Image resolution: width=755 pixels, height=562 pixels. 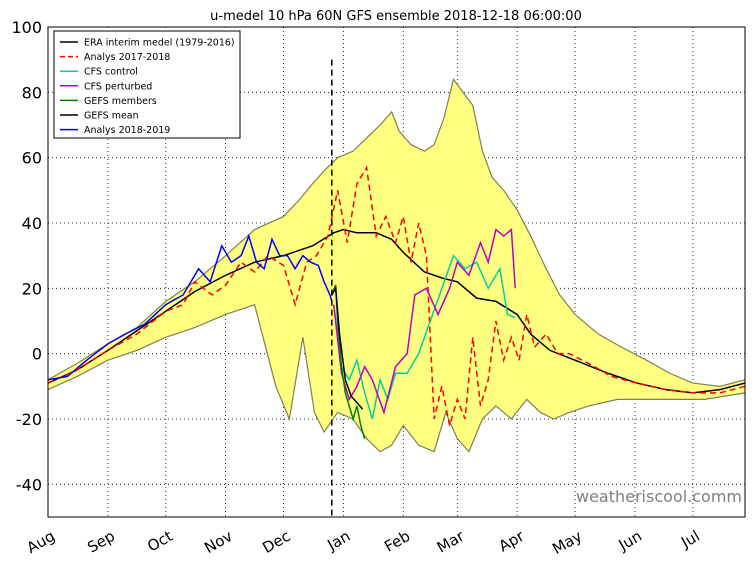 I want to click on legend-label: ERA interim medel (1979-2016), so click(x=159, y=43).